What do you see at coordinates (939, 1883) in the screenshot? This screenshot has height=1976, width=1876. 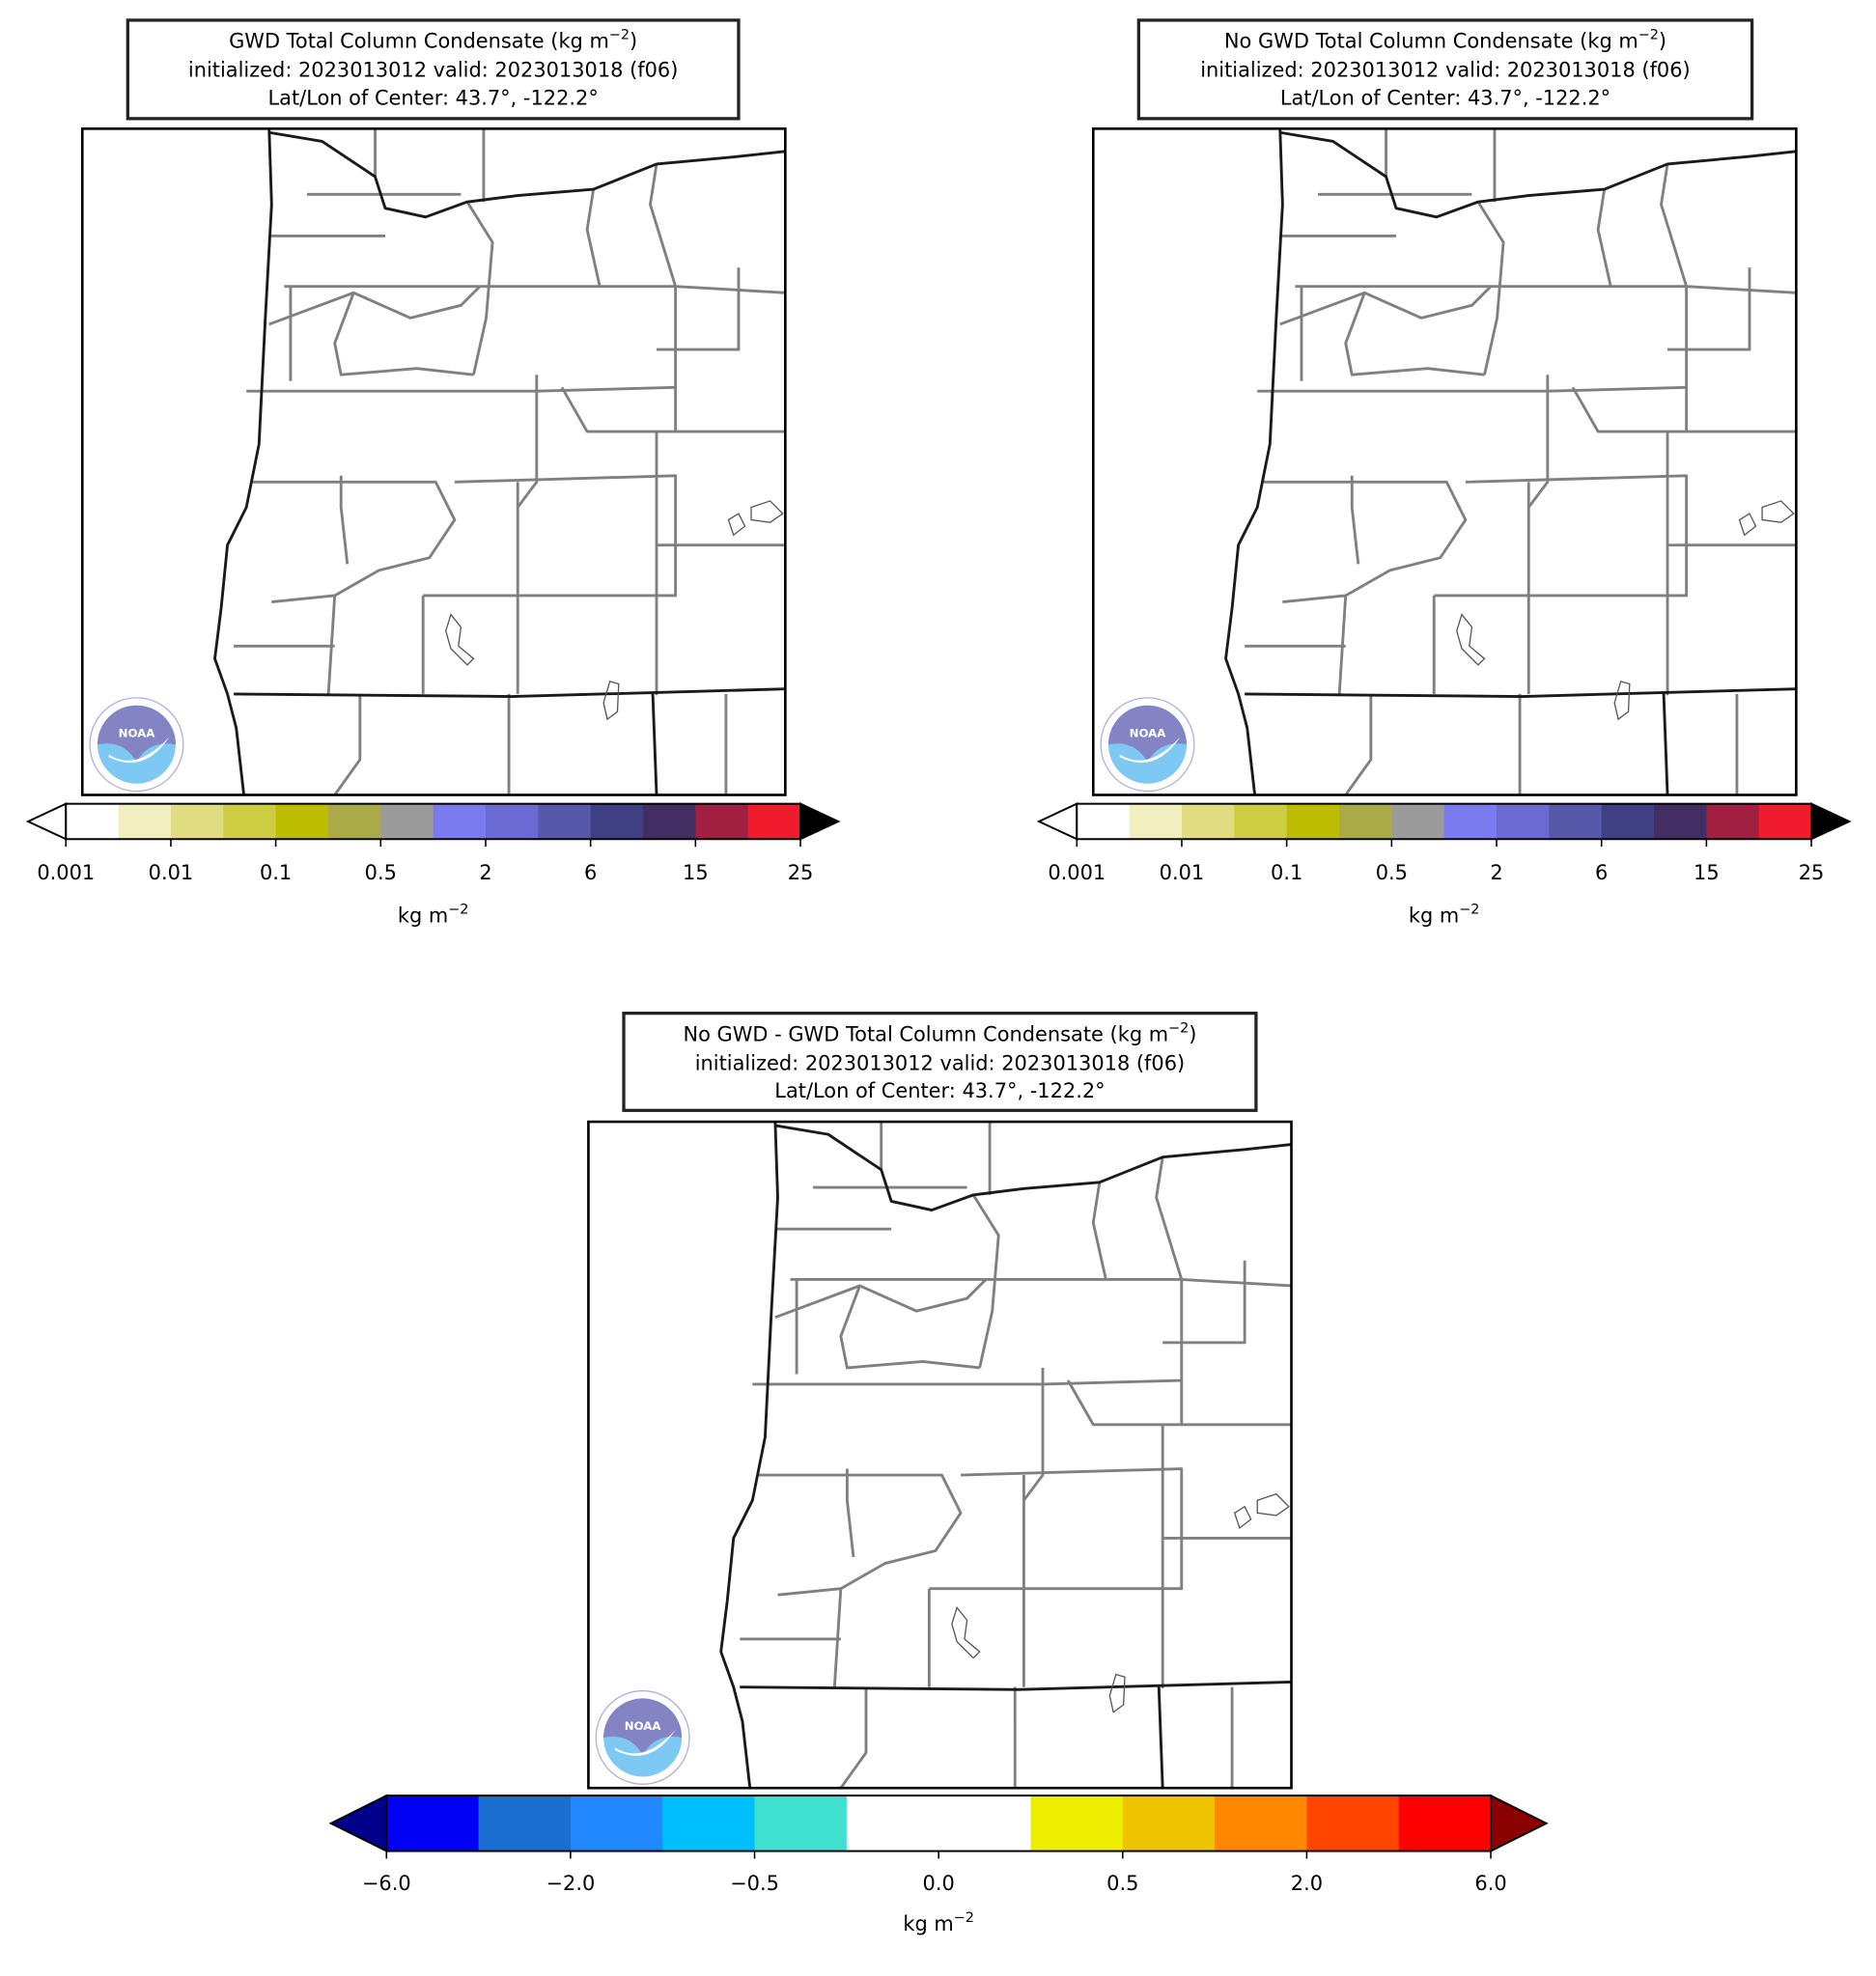 I see `colorbar-tick-label: 0.0` at bounding box center [939, 1883].